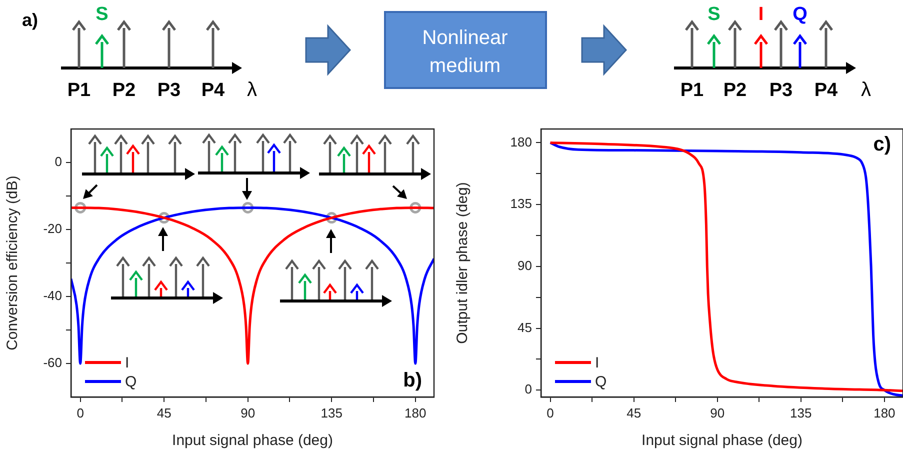 The height and width of the screenshot is (454, 903). I want to click on y-tick-label: -60, so click(52, 362).